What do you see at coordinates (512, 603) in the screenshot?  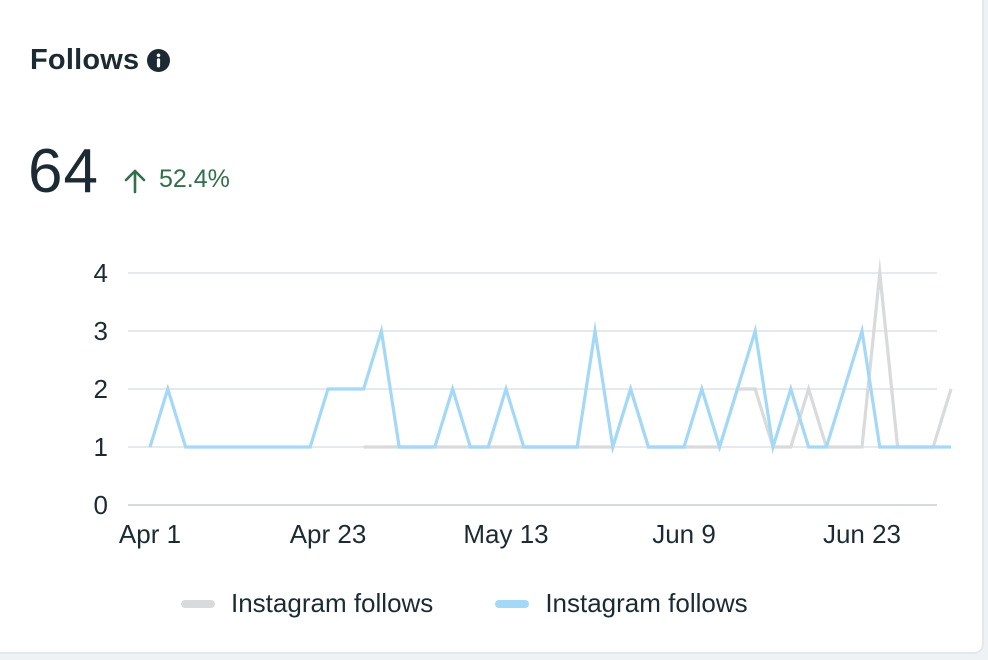 I see `legend-swatch-blue` at bounding box center [512, 603].